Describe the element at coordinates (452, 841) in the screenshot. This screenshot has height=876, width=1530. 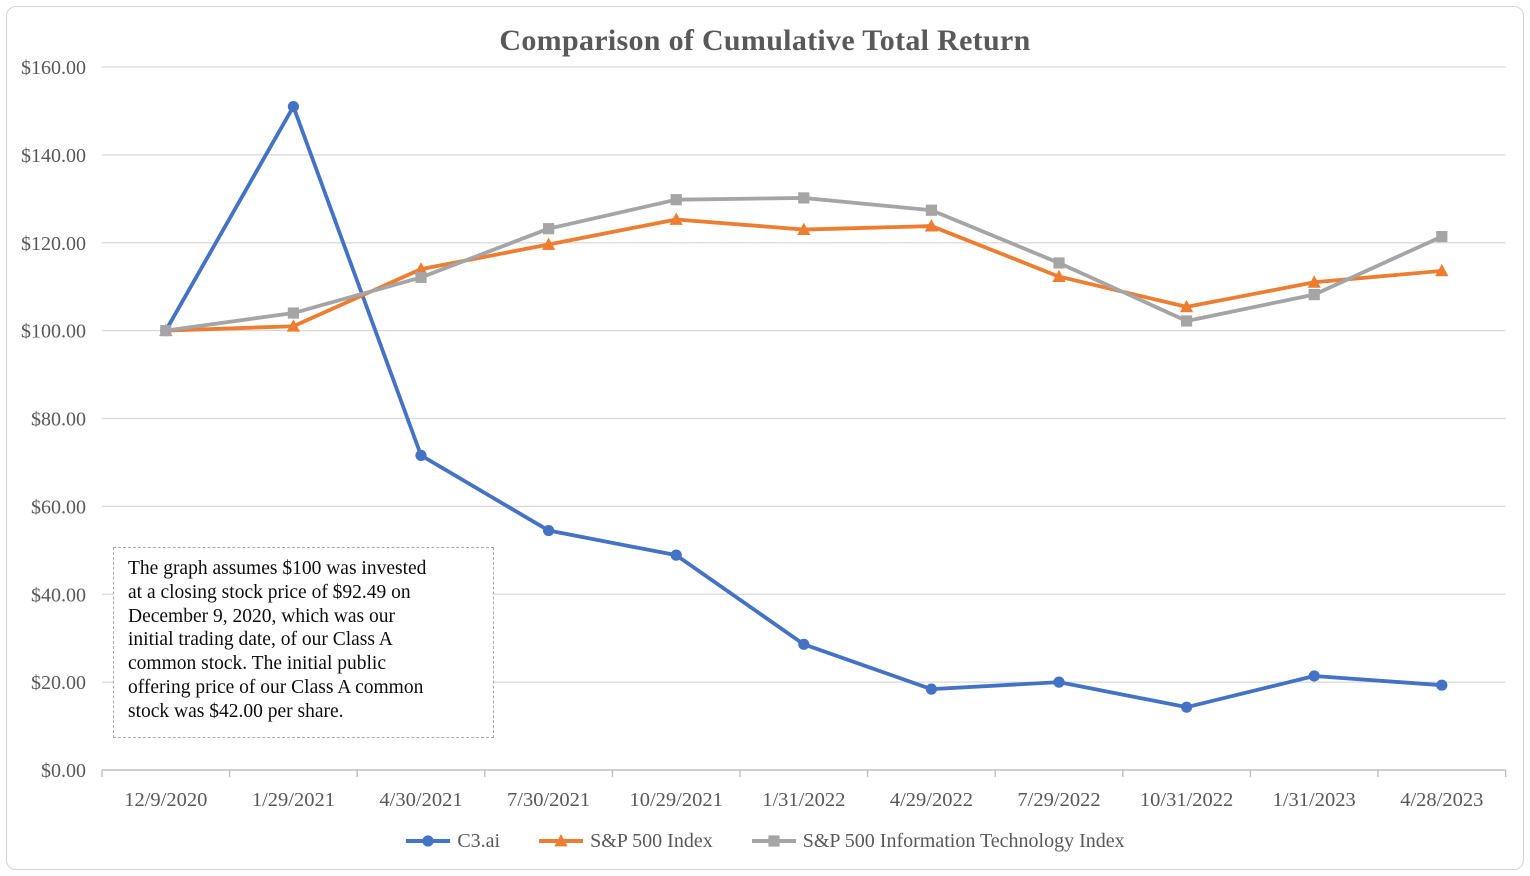
I see `legend-item-c3-ai: C3.ai` at that location.